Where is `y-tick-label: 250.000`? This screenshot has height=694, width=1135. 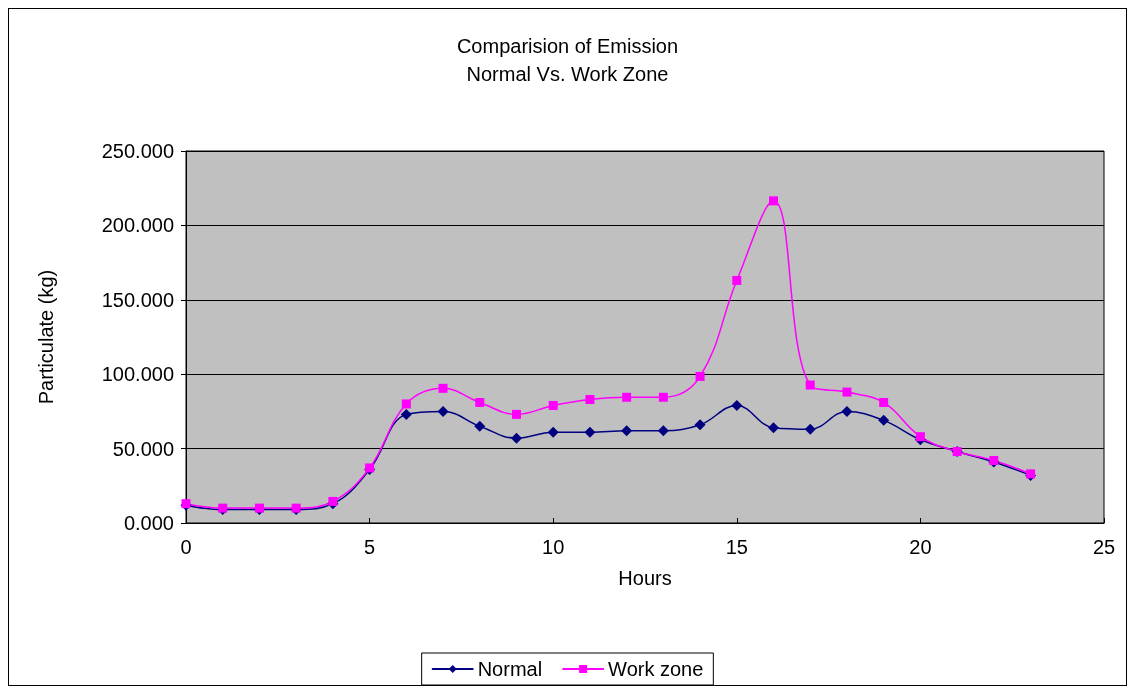 y-tick-label: 250.000 is located at coordinates (137, 151).